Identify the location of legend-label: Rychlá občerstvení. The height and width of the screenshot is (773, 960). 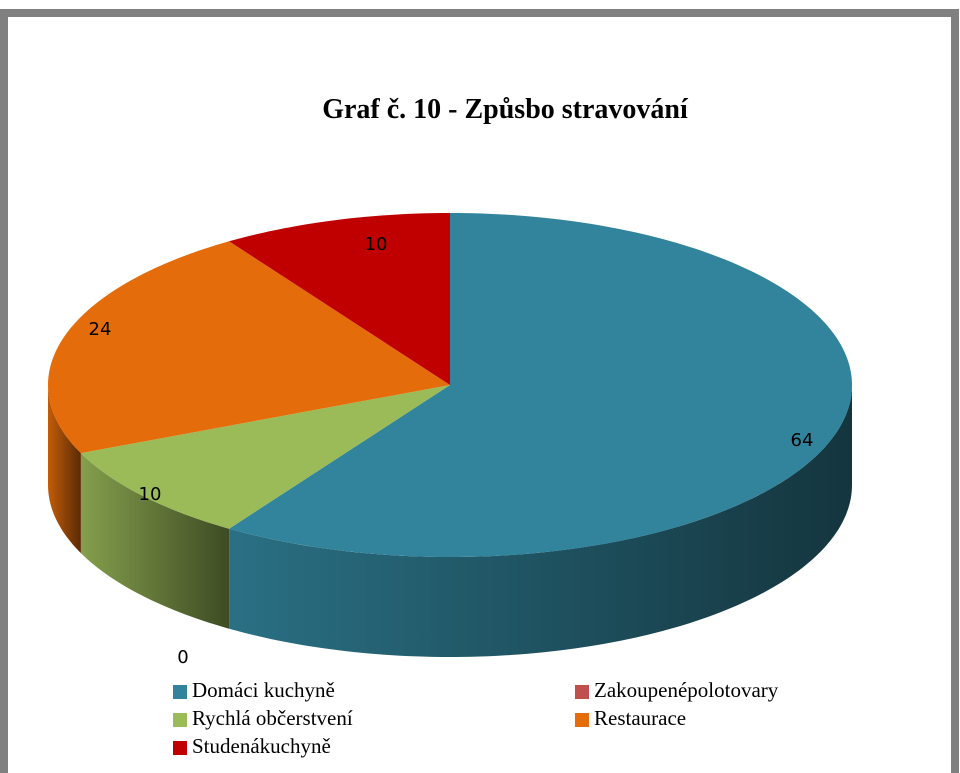
(272, 718).